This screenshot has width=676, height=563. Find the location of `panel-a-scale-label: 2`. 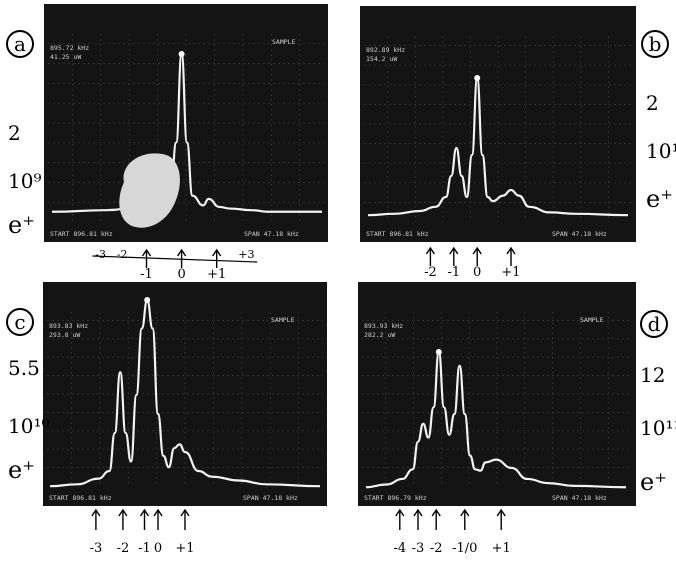

panel-a-scale-label: 2 is located at coordinates (14, 133).